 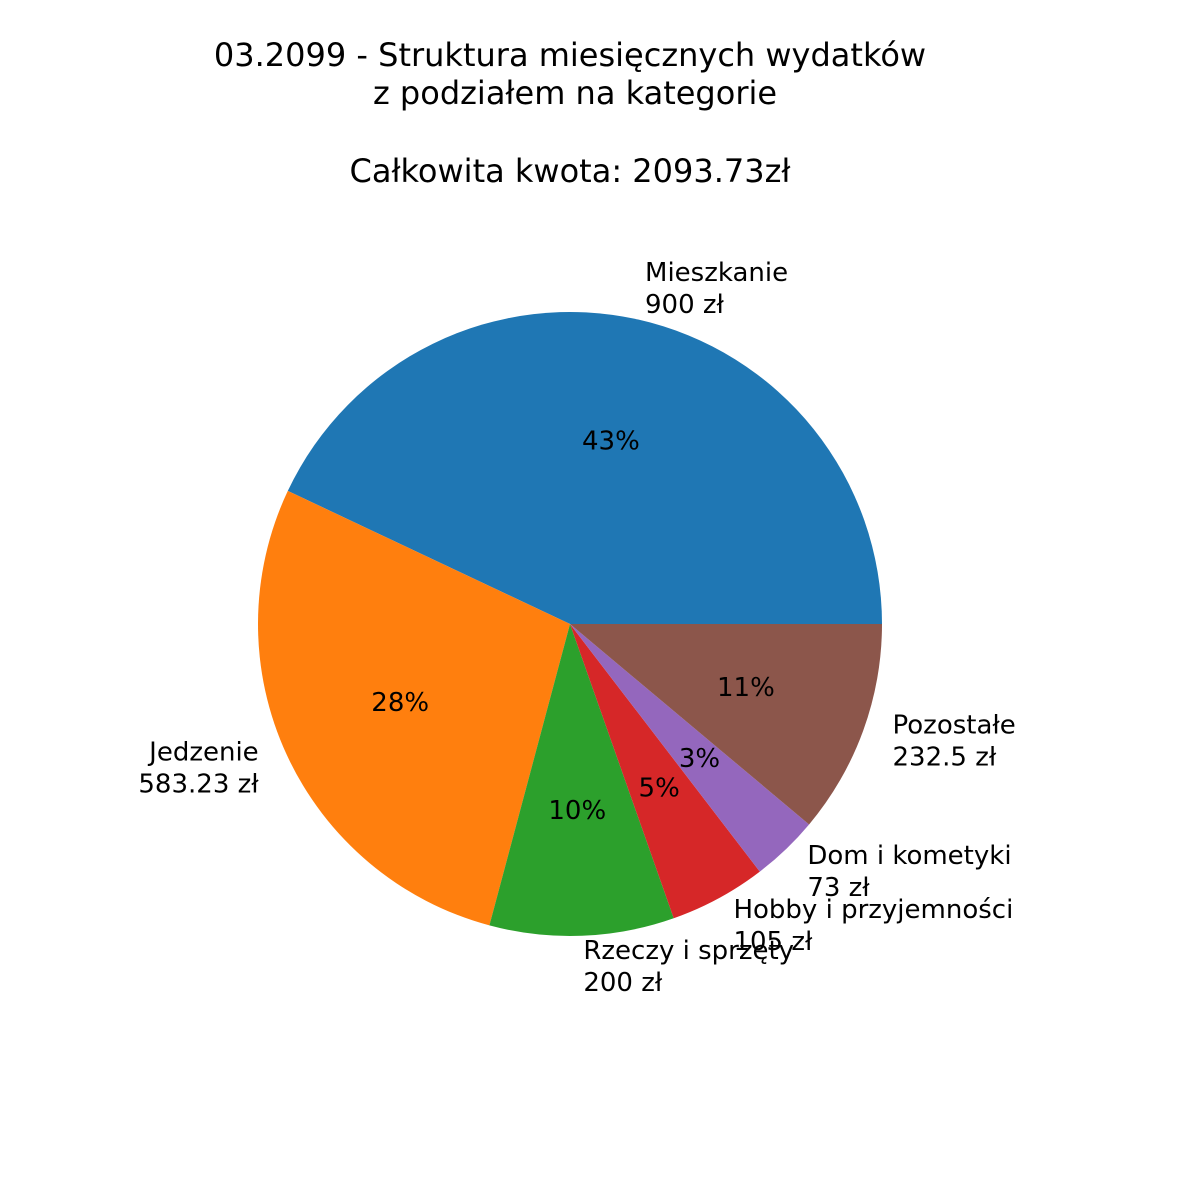 I want to click on category-value: 73 zł, so click(x=838, y=888).